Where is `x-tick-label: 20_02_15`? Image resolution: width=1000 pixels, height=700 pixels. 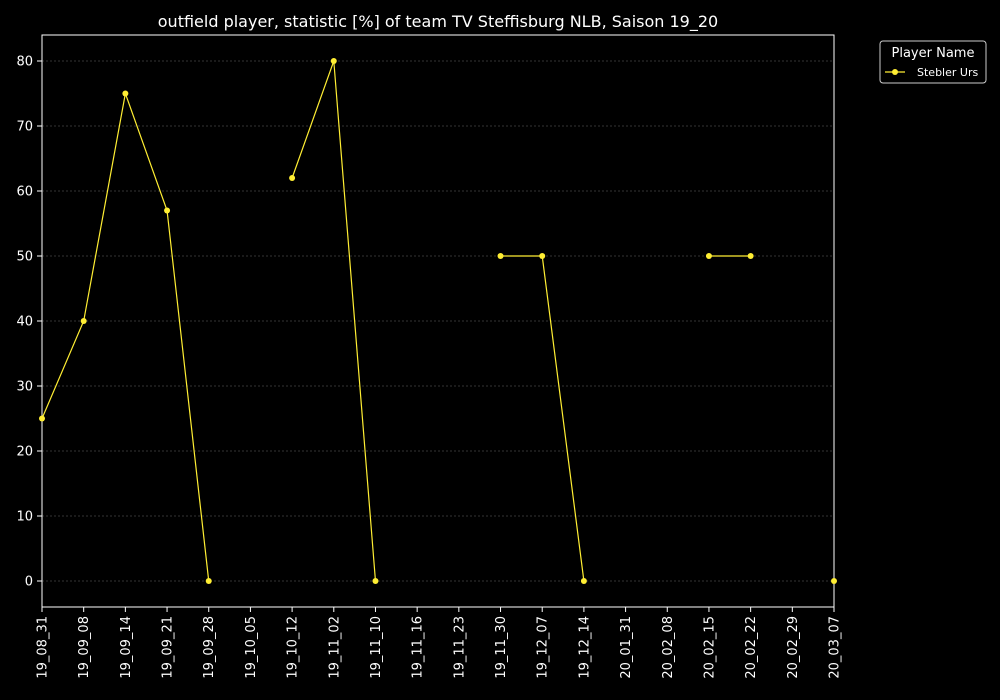 x-tick-label: 20_02_15 is located at coordinates (709, 647).